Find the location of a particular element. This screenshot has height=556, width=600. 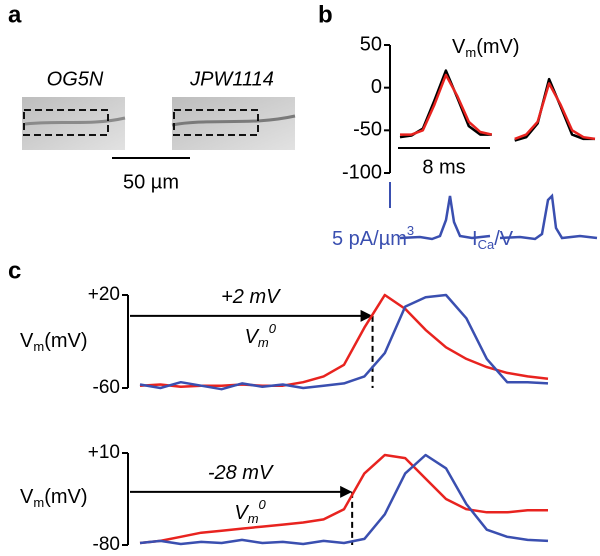

label-part: 3 is located at coordinates (410, 230).